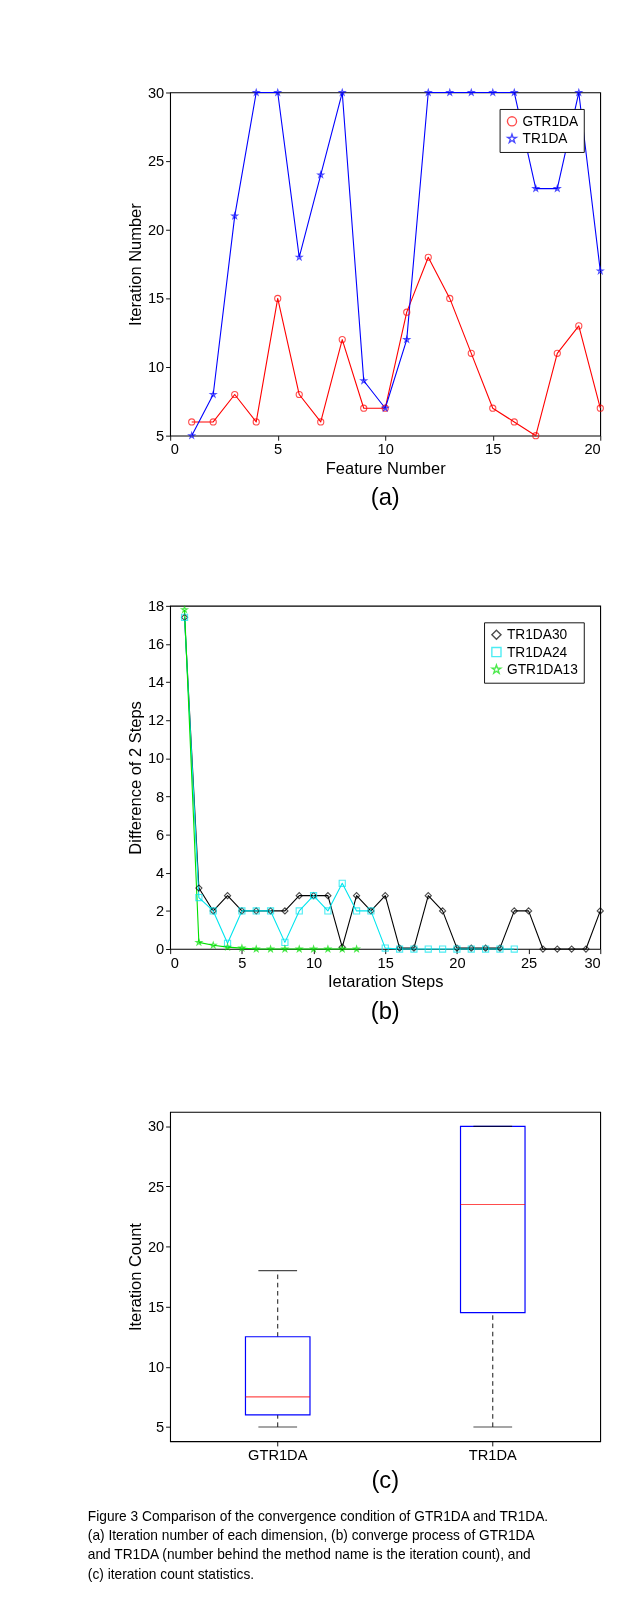 The width and height of the screenshot is (625, 1600). What do you see at coordinates (592, 962) in the screenshot?
I see `x-tick-label: 30` at bounding box center [592, 962].